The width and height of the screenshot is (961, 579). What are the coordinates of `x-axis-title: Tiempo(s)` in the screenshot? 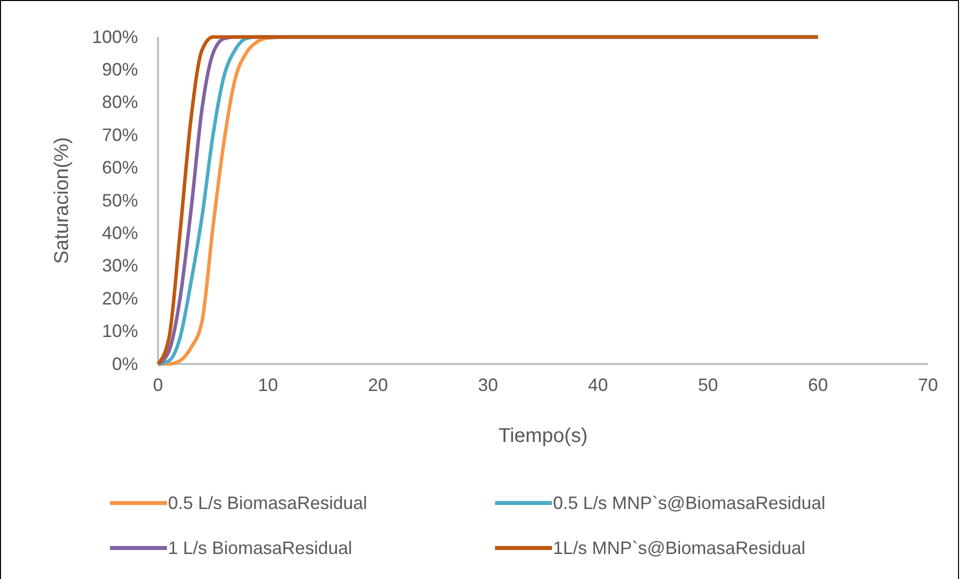 It's located at (543, 436).